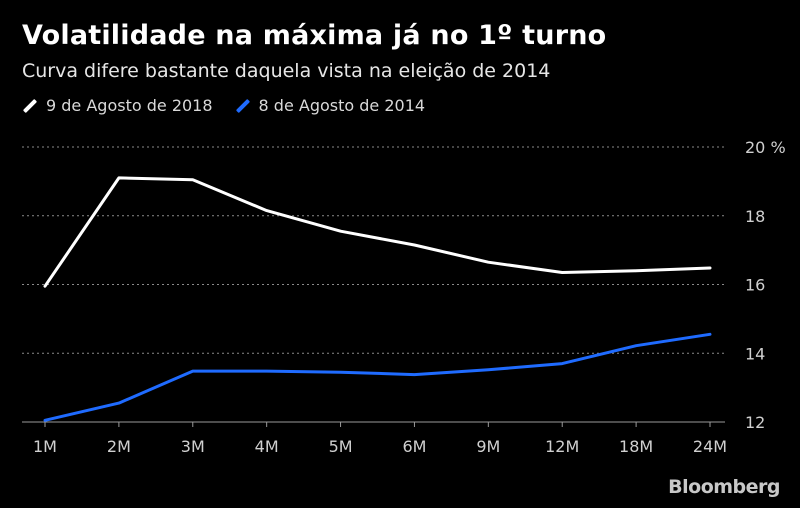 The image size is (800, 508). Describe the element at coordinates (377, 377) in the screenshot. I see `series-line-2014` at that location.